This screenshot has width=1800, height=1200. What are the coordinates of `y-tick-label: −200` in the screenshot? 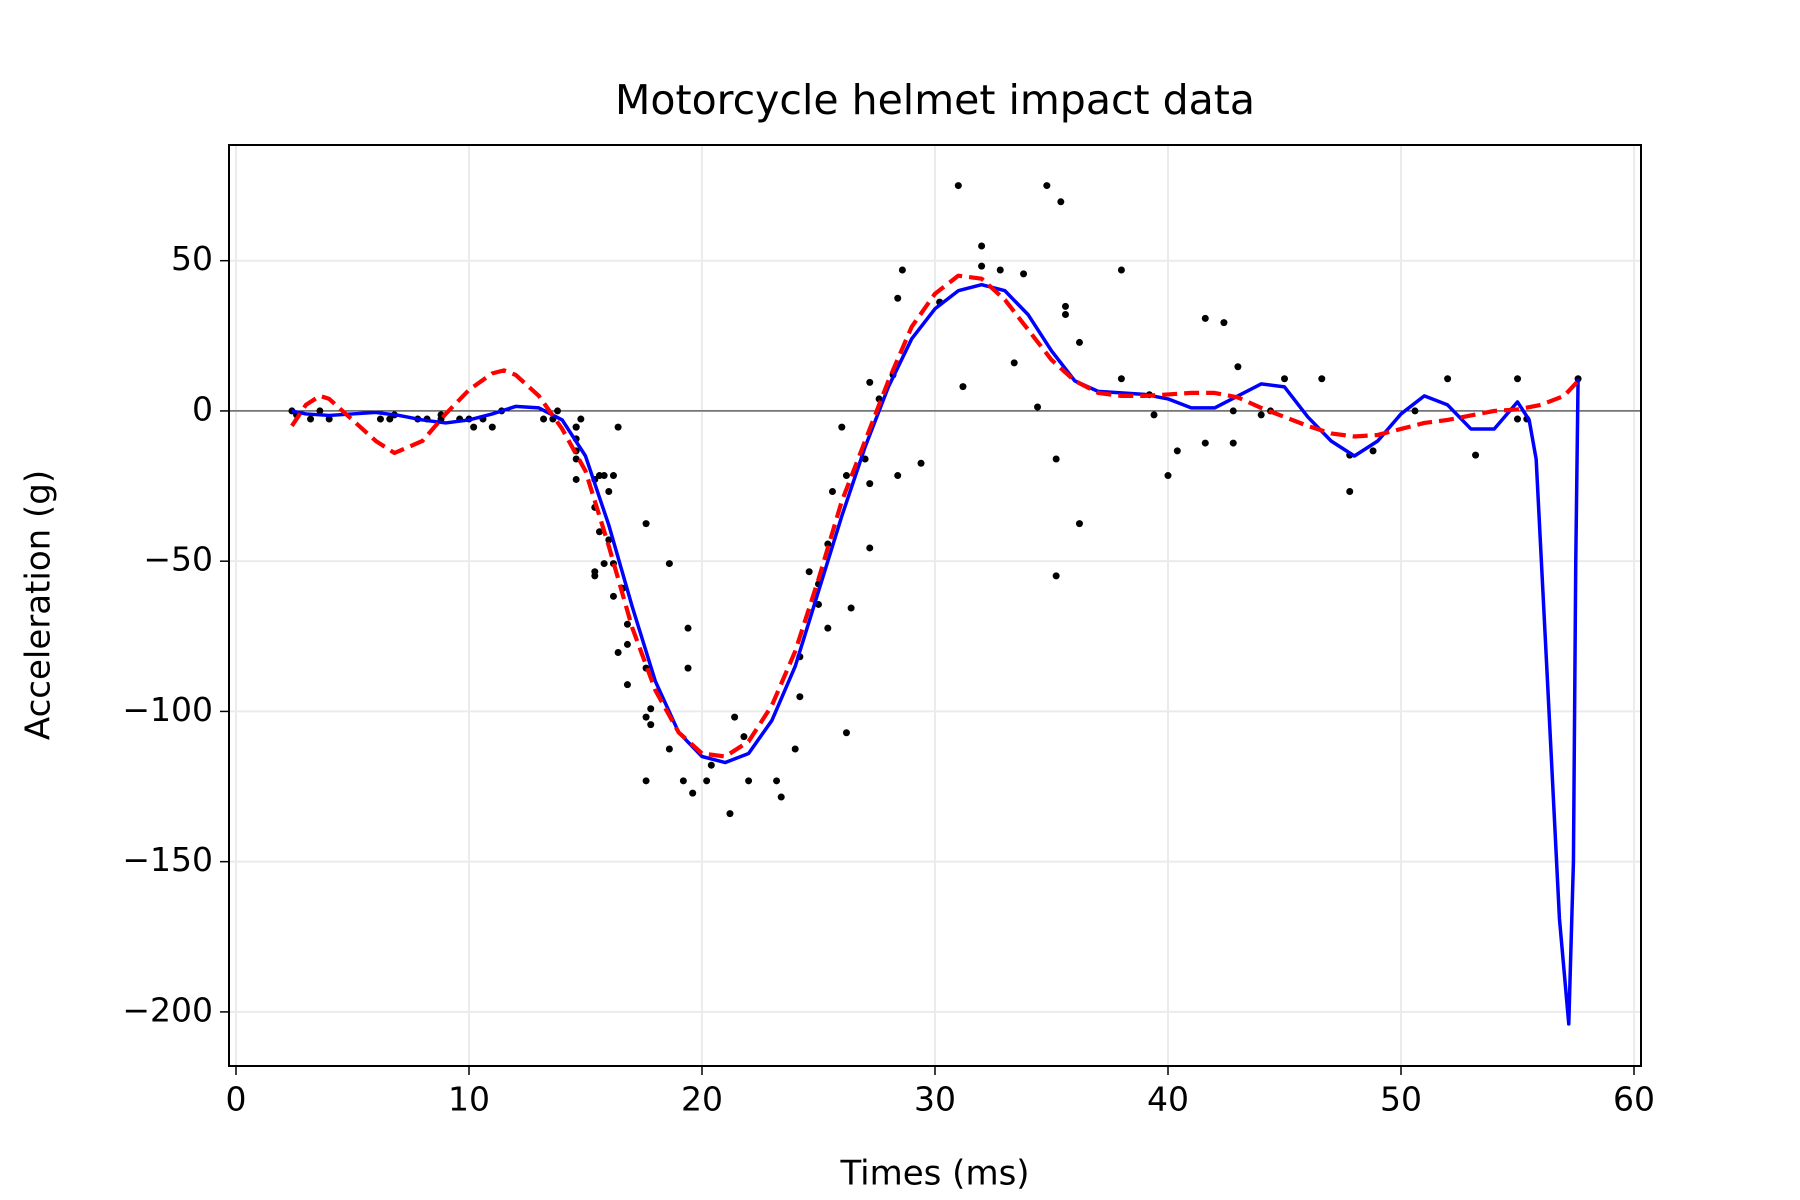 It's located at (167, 1009).